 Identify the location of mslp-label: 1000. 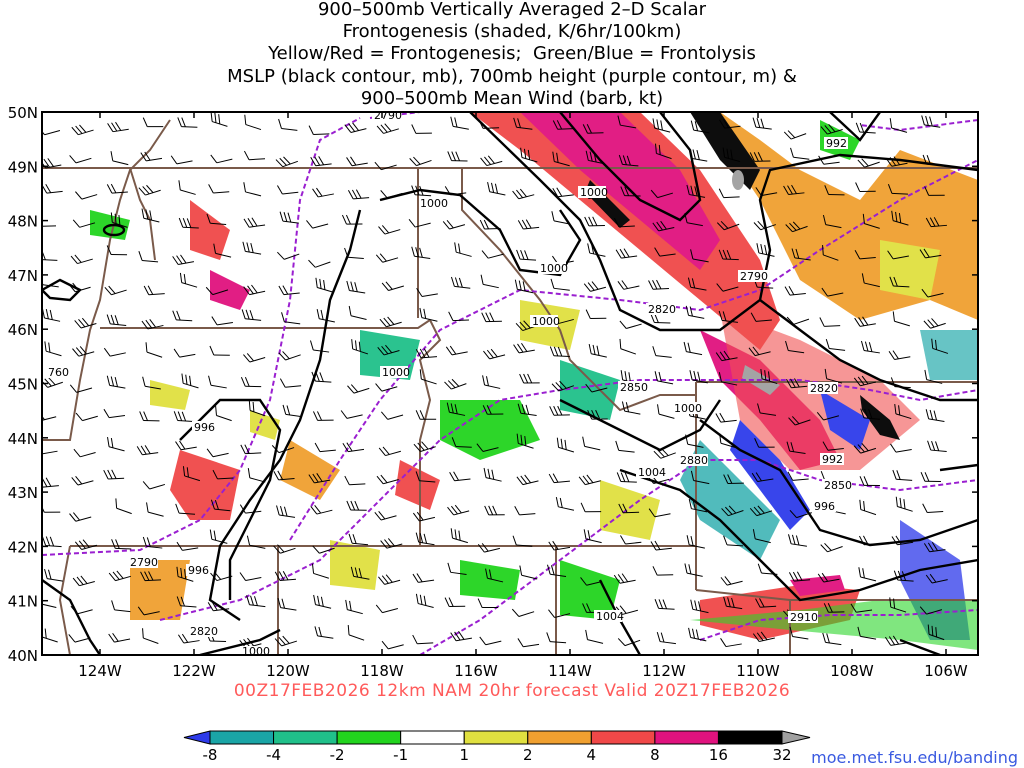
(434, 203).